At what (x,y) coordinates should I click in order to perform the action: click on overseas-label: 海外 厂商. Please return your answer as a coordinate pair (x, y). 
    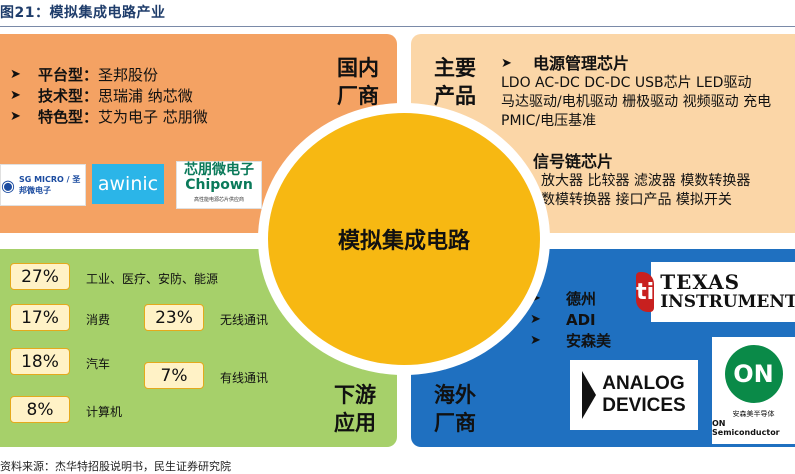
    Looking at the image, I should click on (455, 409).